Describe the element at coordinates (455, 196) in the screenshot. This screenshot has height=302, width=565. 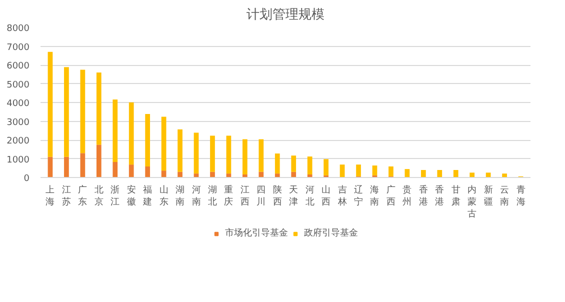
I see `x-tick-label: 甘肃` at that location.